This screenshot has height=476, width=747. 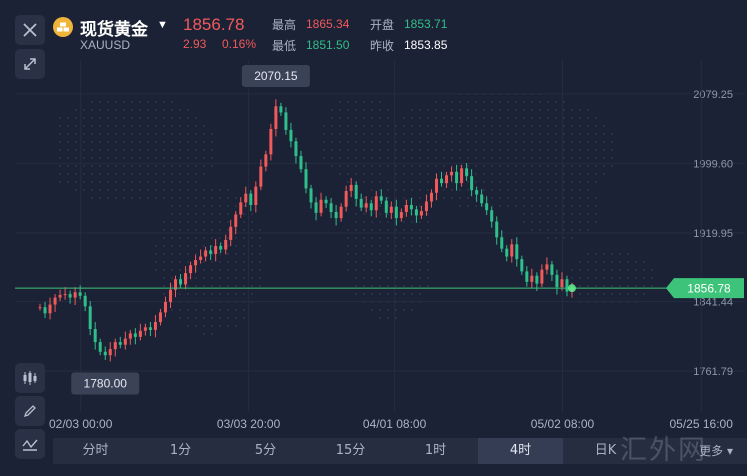 What do you see at coordinates (180, 450) in the screenshot?
I see `timeframe-tab-1: 1分` at bounding box center [180, 450].